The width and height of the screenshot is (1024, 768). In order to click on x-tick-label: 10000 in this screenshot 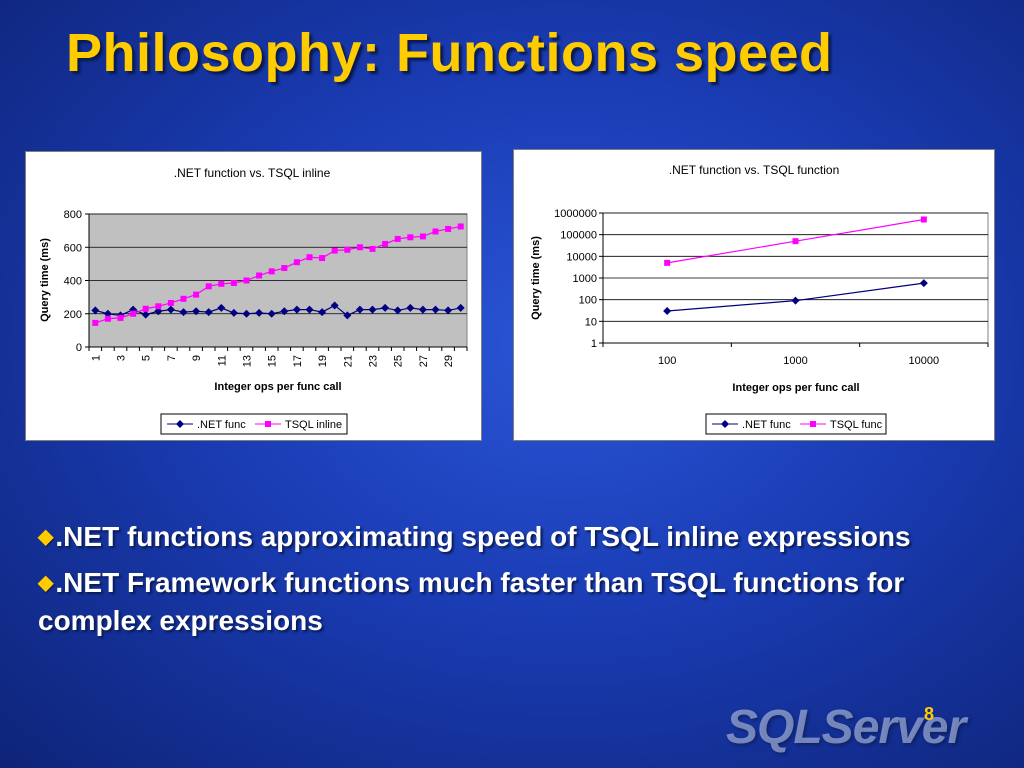, I will do `click(924, 361)`.